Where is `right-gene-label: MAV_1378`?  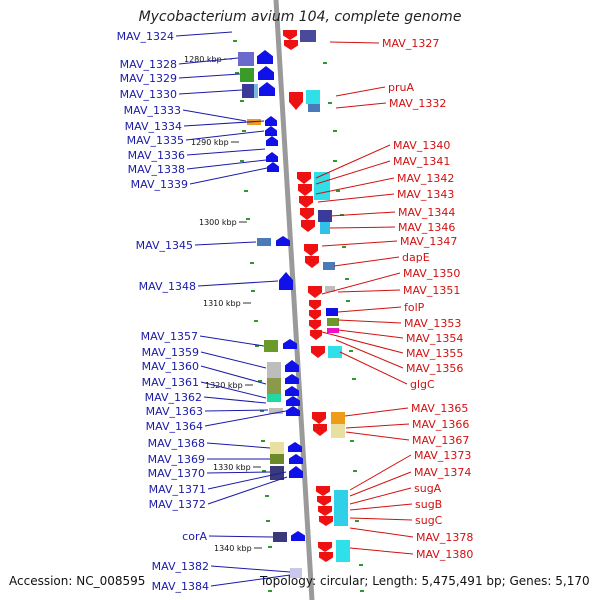 right-gene-label: MAV_1378 is located at coordinates (444, 537).